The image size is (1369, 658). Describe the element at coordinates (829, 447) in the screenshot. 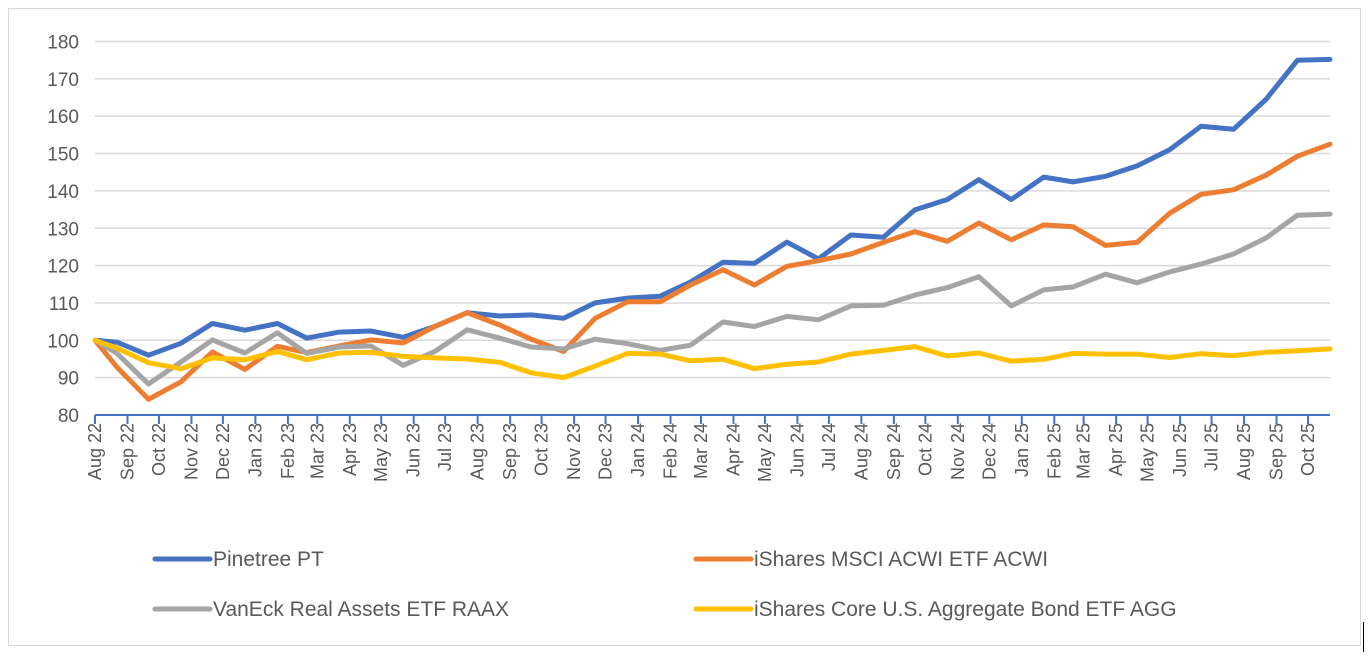

I see `x-tick-label: Jul 24` at that location.